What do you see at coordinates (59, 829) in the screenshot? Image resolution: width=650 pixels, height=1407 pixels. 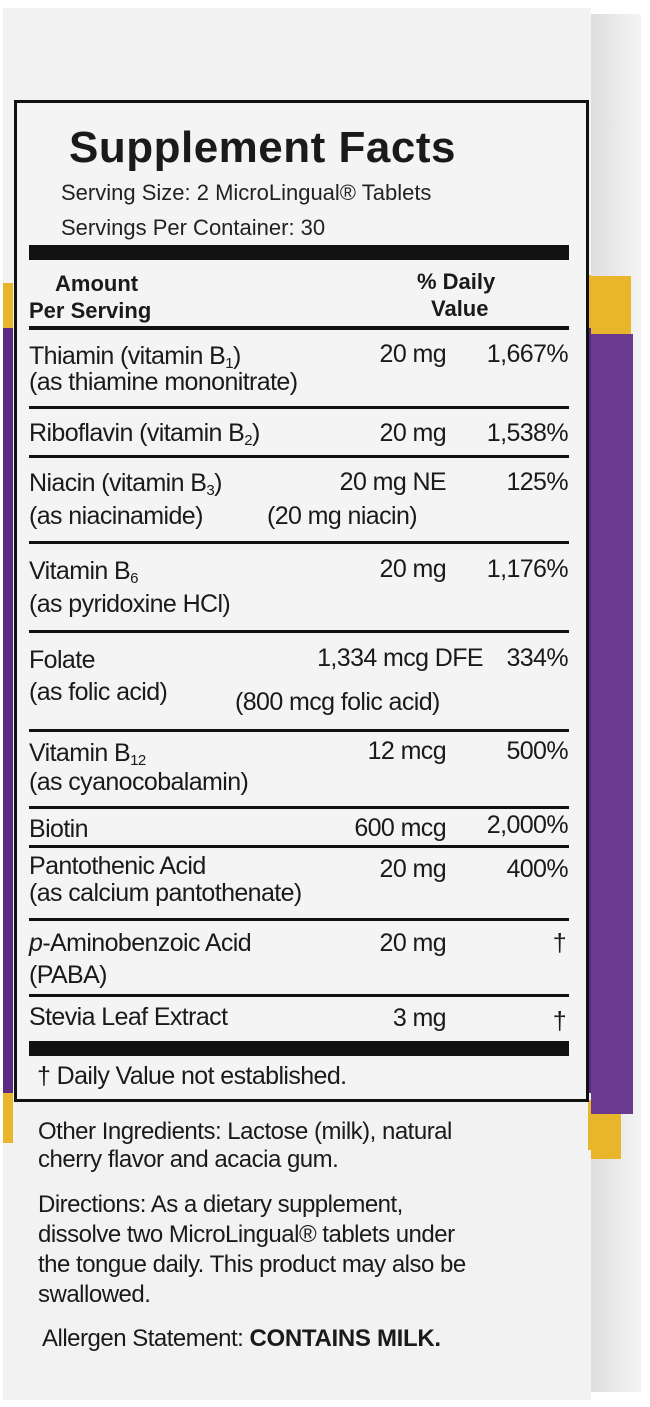 I see `nutrient-name: Biotin` at bounding box center [59, 829].